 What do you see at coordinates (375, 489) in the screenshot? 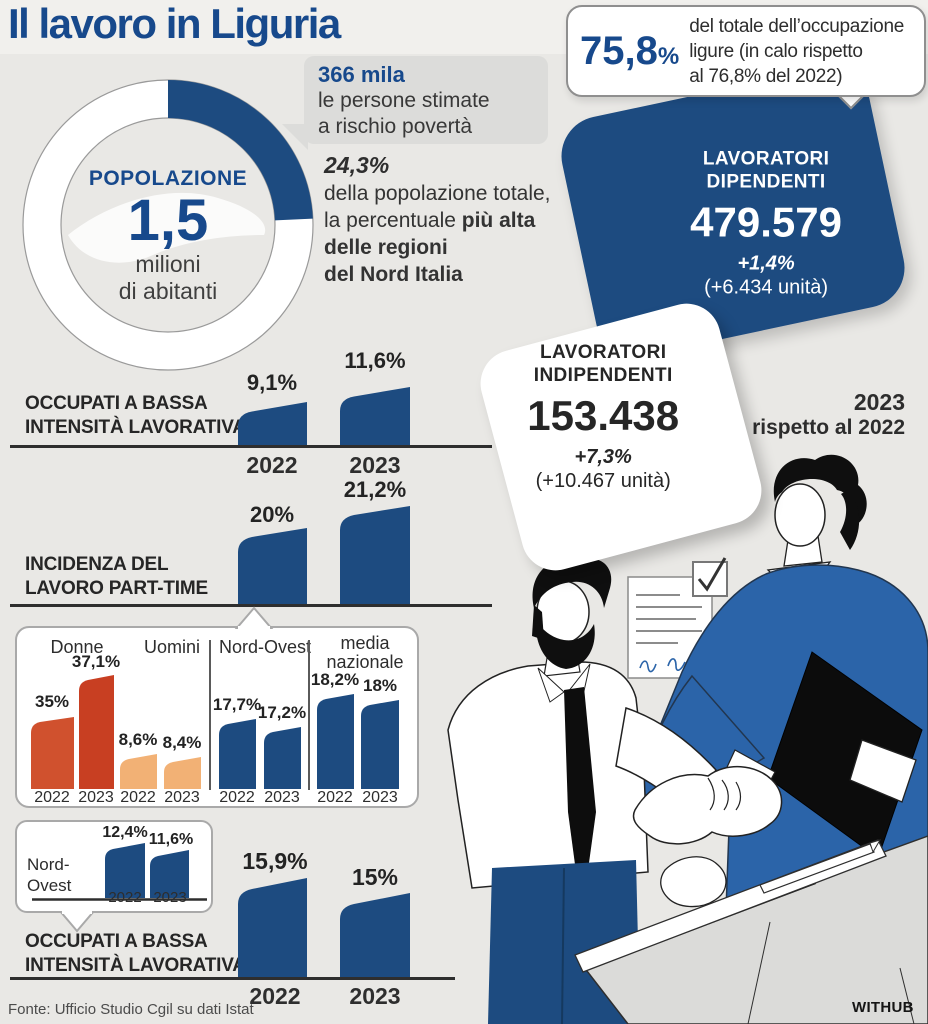
I see `part-time-value-2023: 21,2%` at bounding box center [375, 489].